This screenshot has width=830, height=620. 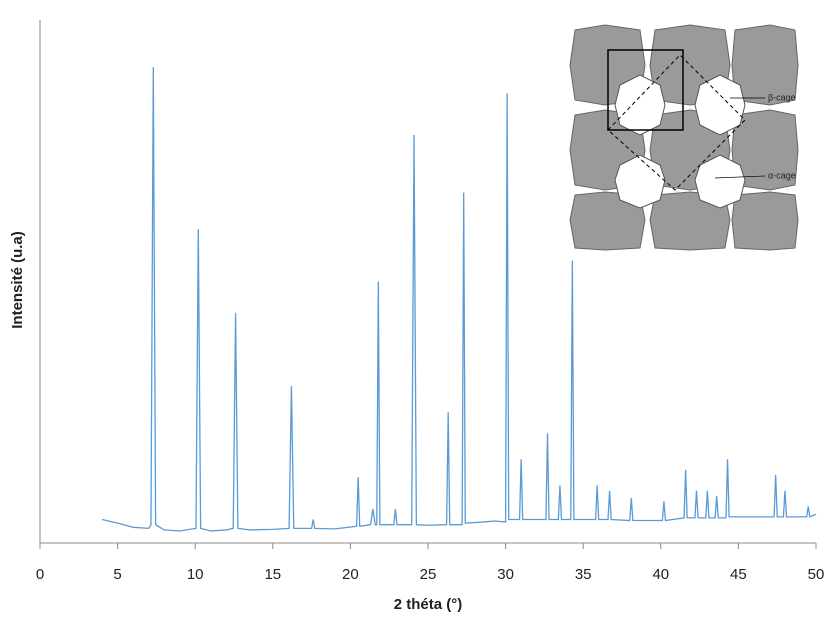 I want to click on x-tick-label: 10, so click(x=195, y=574).